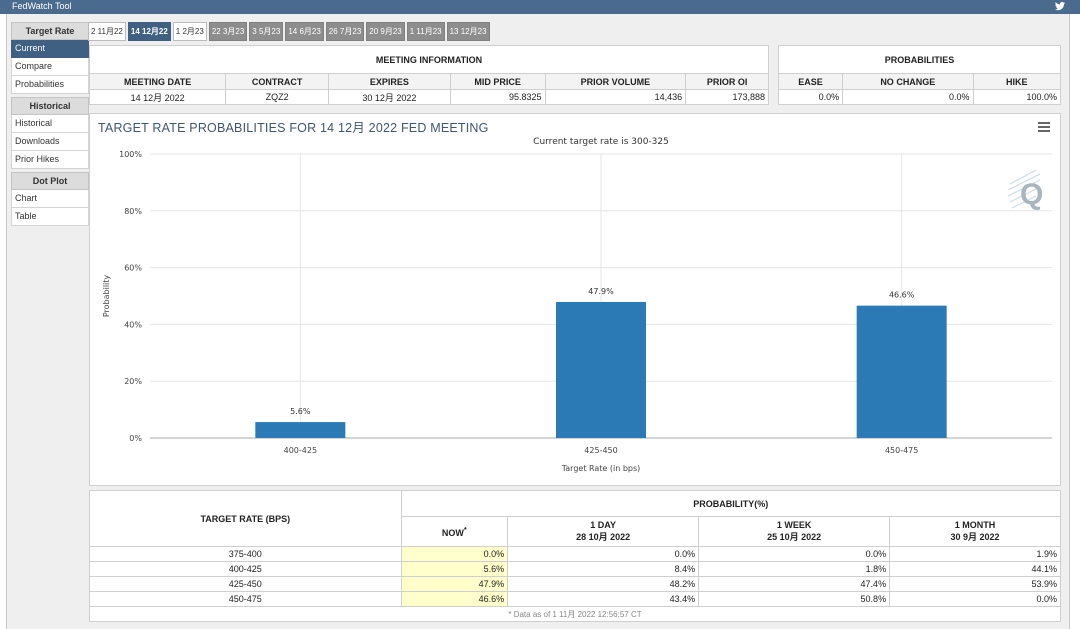 Image resolution: width=1080 pixels, height=629 pixels. What do you see at coordinates (157, 81) in the screenshot?
I see `meeting-column-header: MEETING DATE` at bounding box center [157, 81].